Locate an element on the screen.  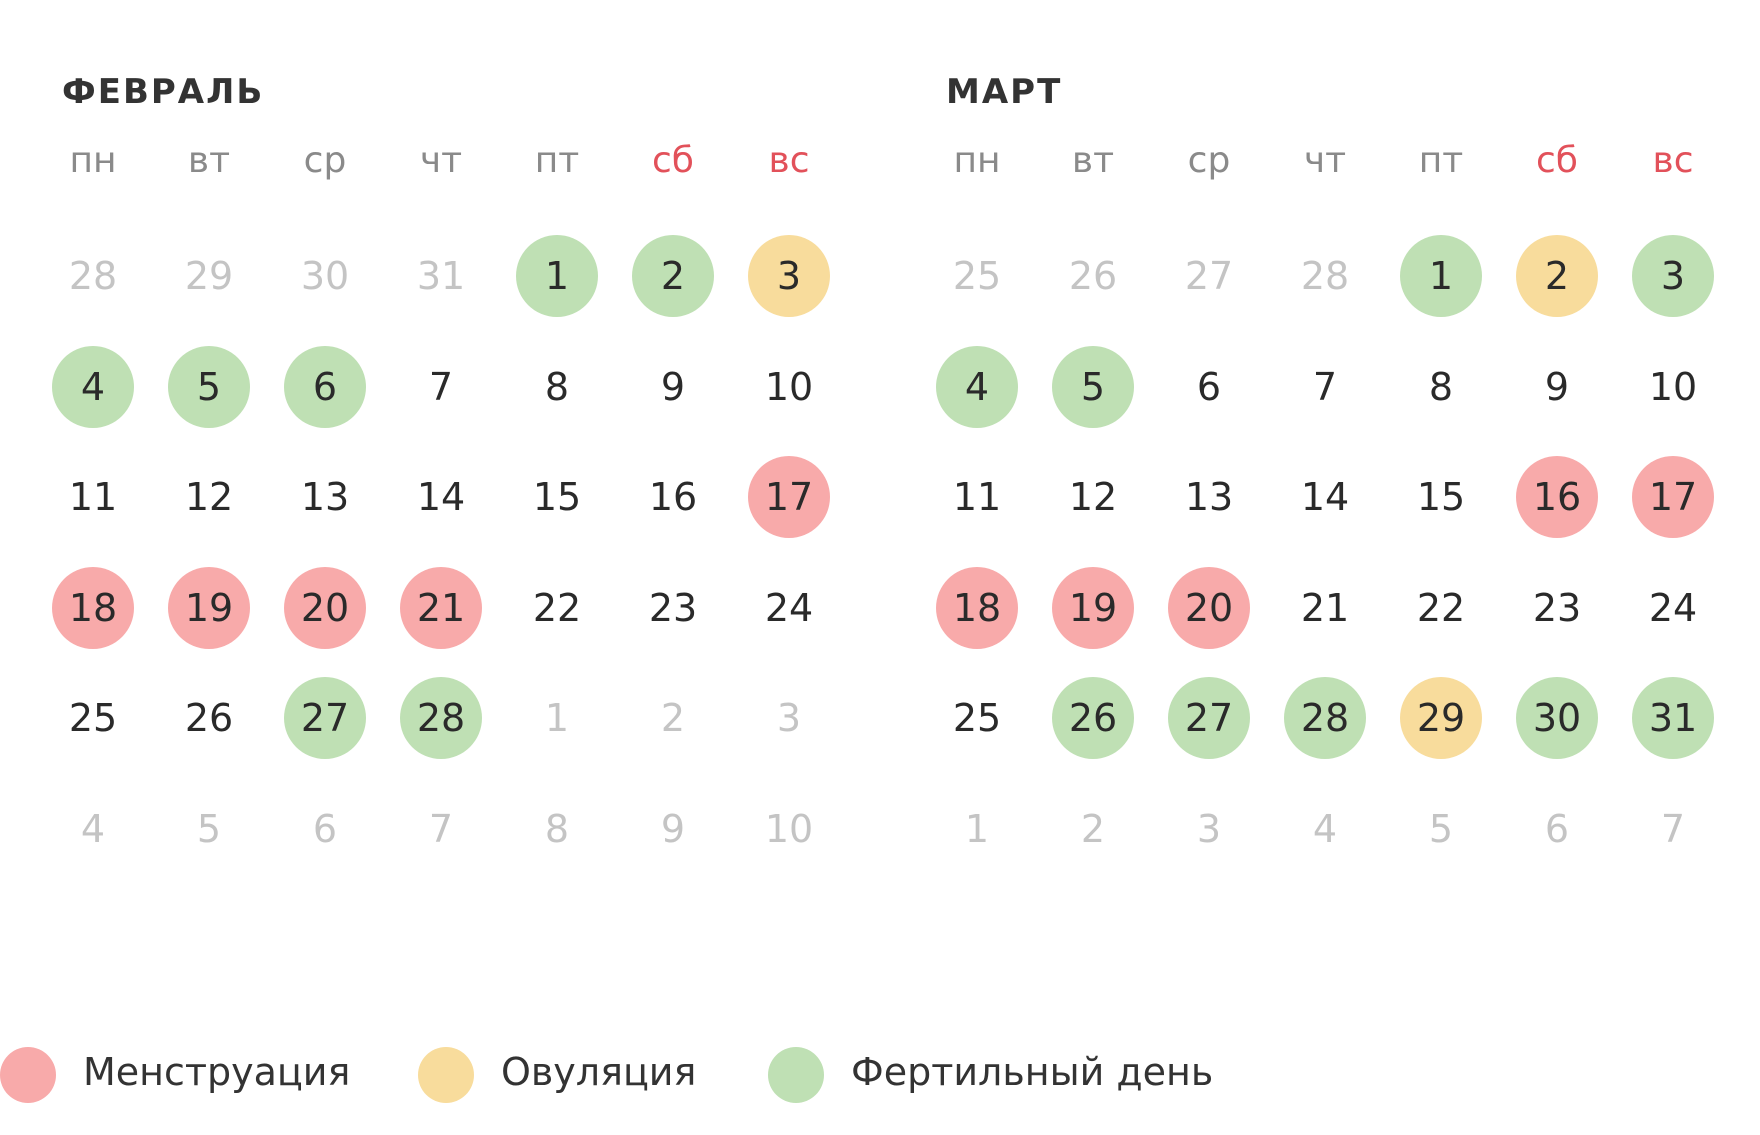
day-cell-other-month: 30 is located at coordinates (325, 276).